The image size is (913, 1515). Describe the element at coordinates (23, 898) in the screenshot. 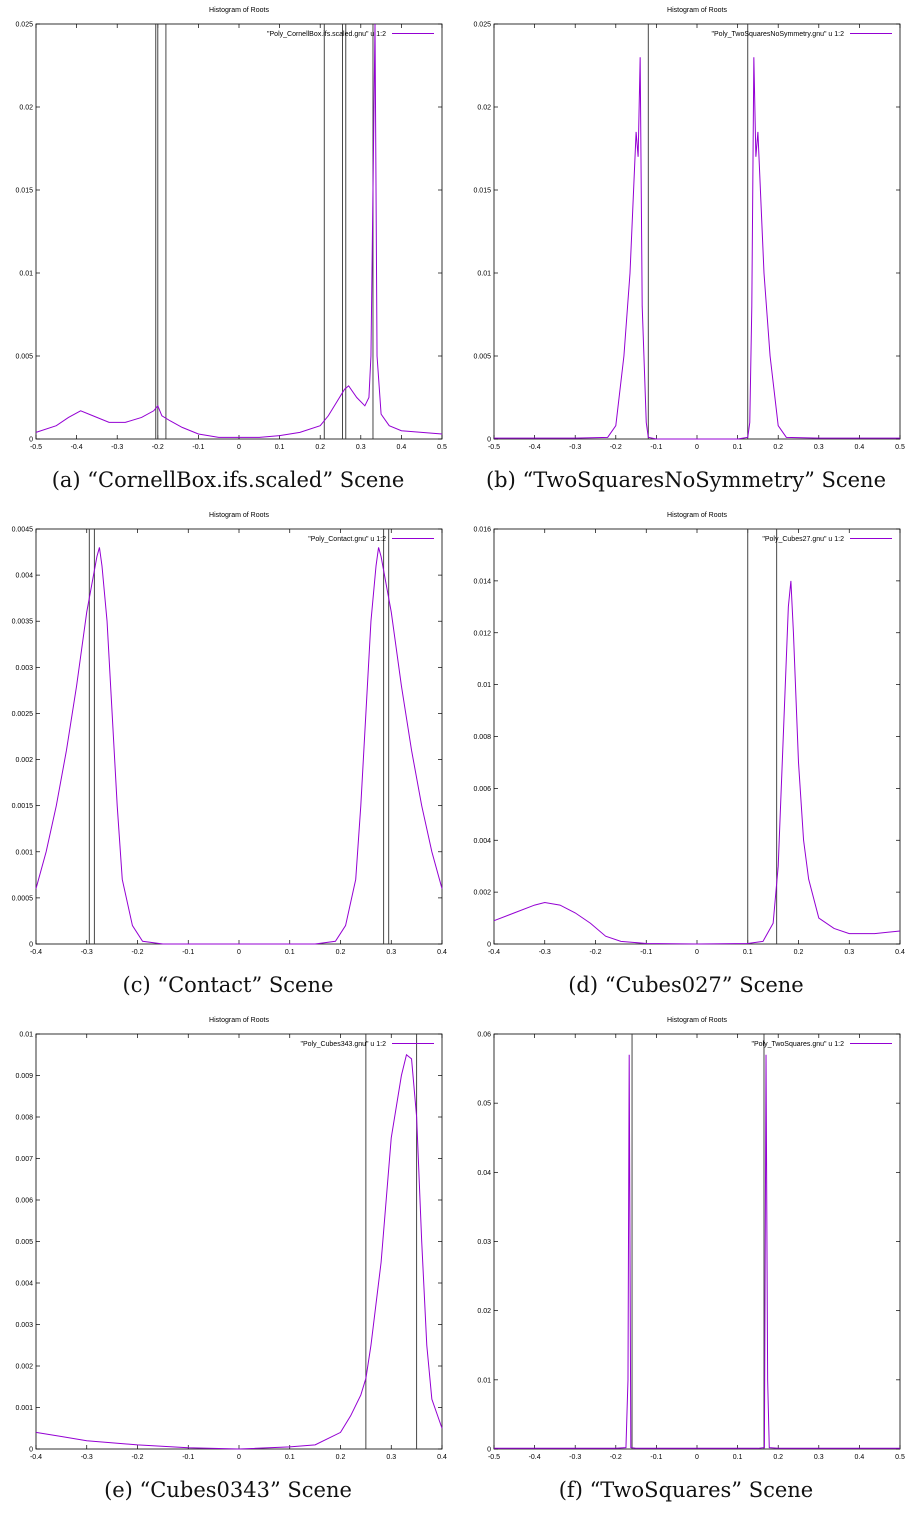

I see `y-tick-label: 0.0005` at that location.